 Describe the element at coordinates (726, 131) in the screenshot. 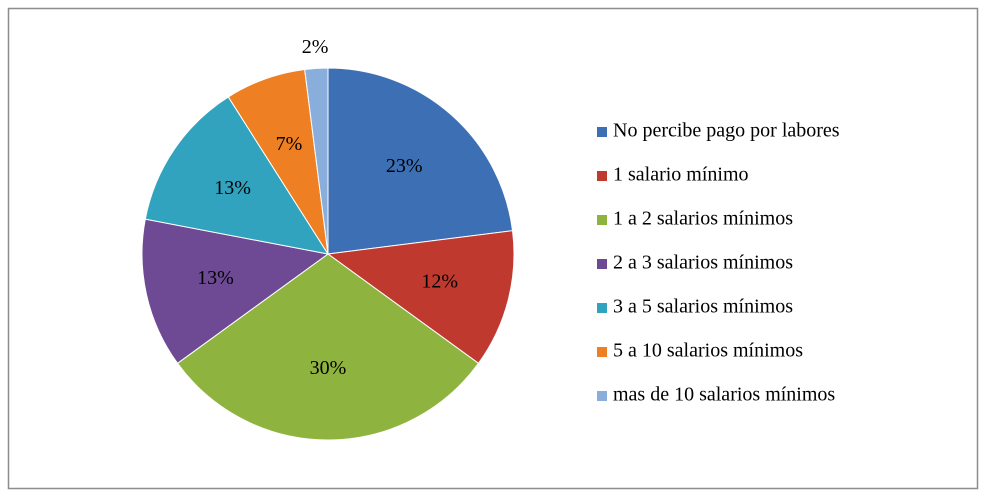

I see `legend-label: No percibe pago por labores` at that location.